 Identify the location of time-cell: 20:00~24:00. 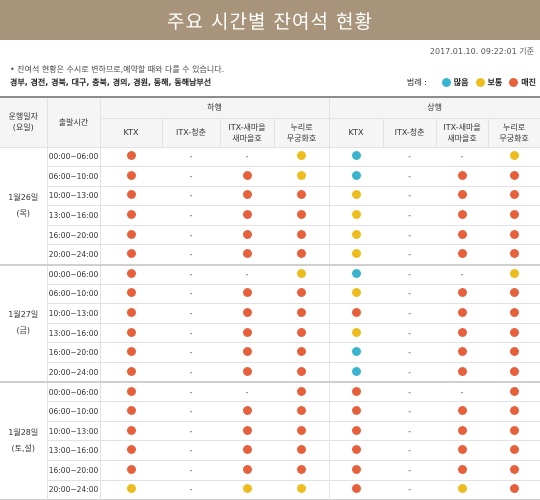
(74, 255).